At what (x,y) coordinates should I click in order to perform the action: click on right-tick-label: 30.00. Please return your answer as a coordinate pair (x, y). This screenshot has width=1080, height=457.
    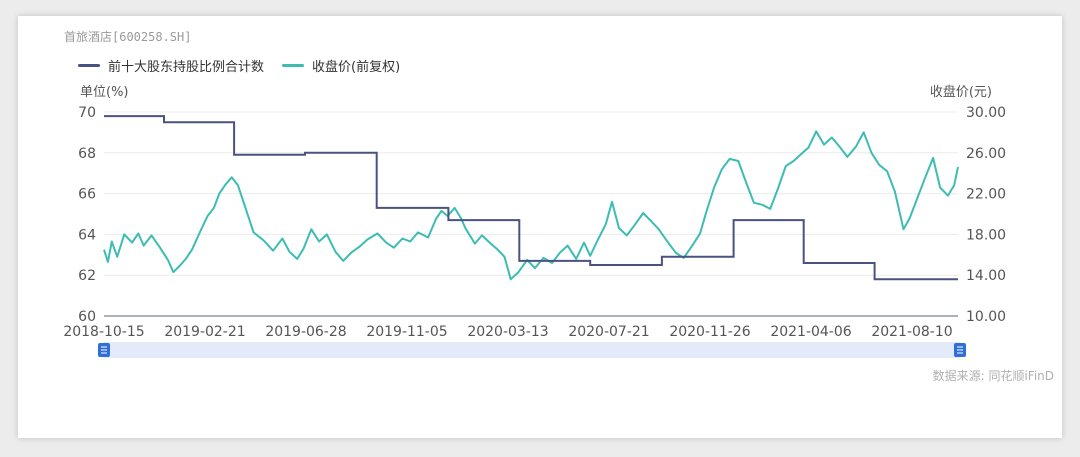
    Looking at the image, I should click on (986, 113).